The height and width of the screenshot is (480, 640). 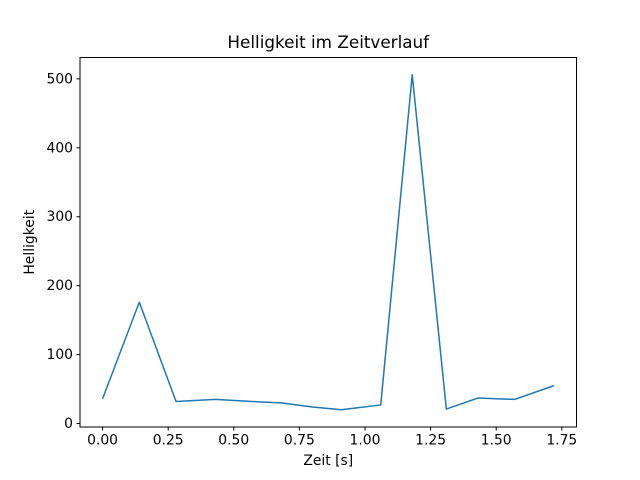 I want to click on x-tick-label: 1.00, so click(x=365, y=441).